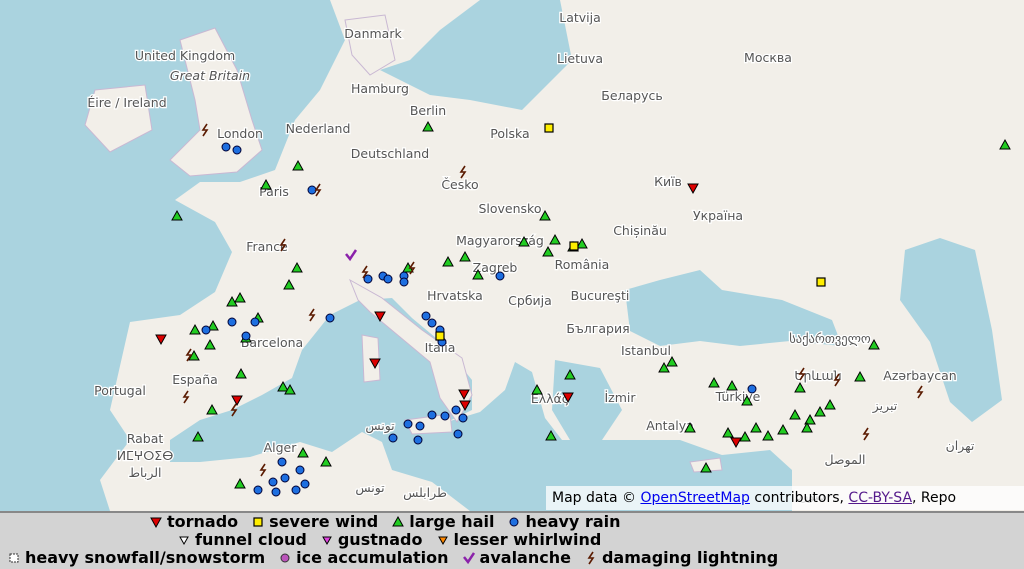 The image size is (1024, 569). Describe the element at coordinates (844, 460) in the screenshot. I see `place-label: الموصل` at that location.